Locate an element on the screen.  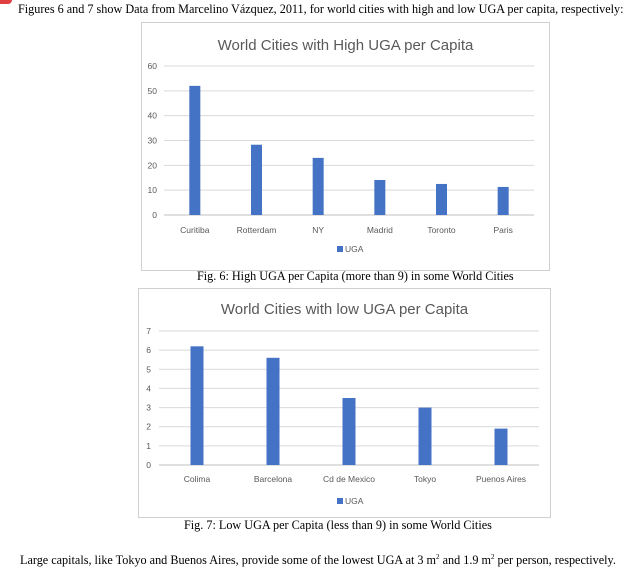
y-tick-label: 50 is located at coordinates (153, 91).